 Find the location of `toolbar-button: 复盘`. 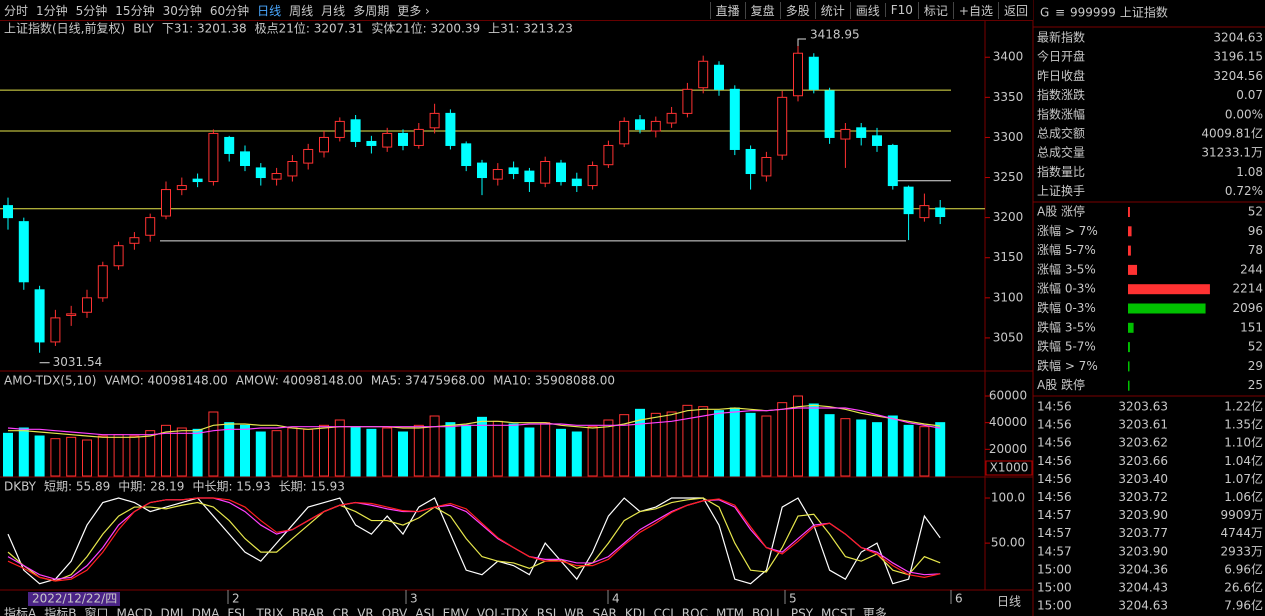

toolbar-button: 复盘 is located at coordinates (762, 10).